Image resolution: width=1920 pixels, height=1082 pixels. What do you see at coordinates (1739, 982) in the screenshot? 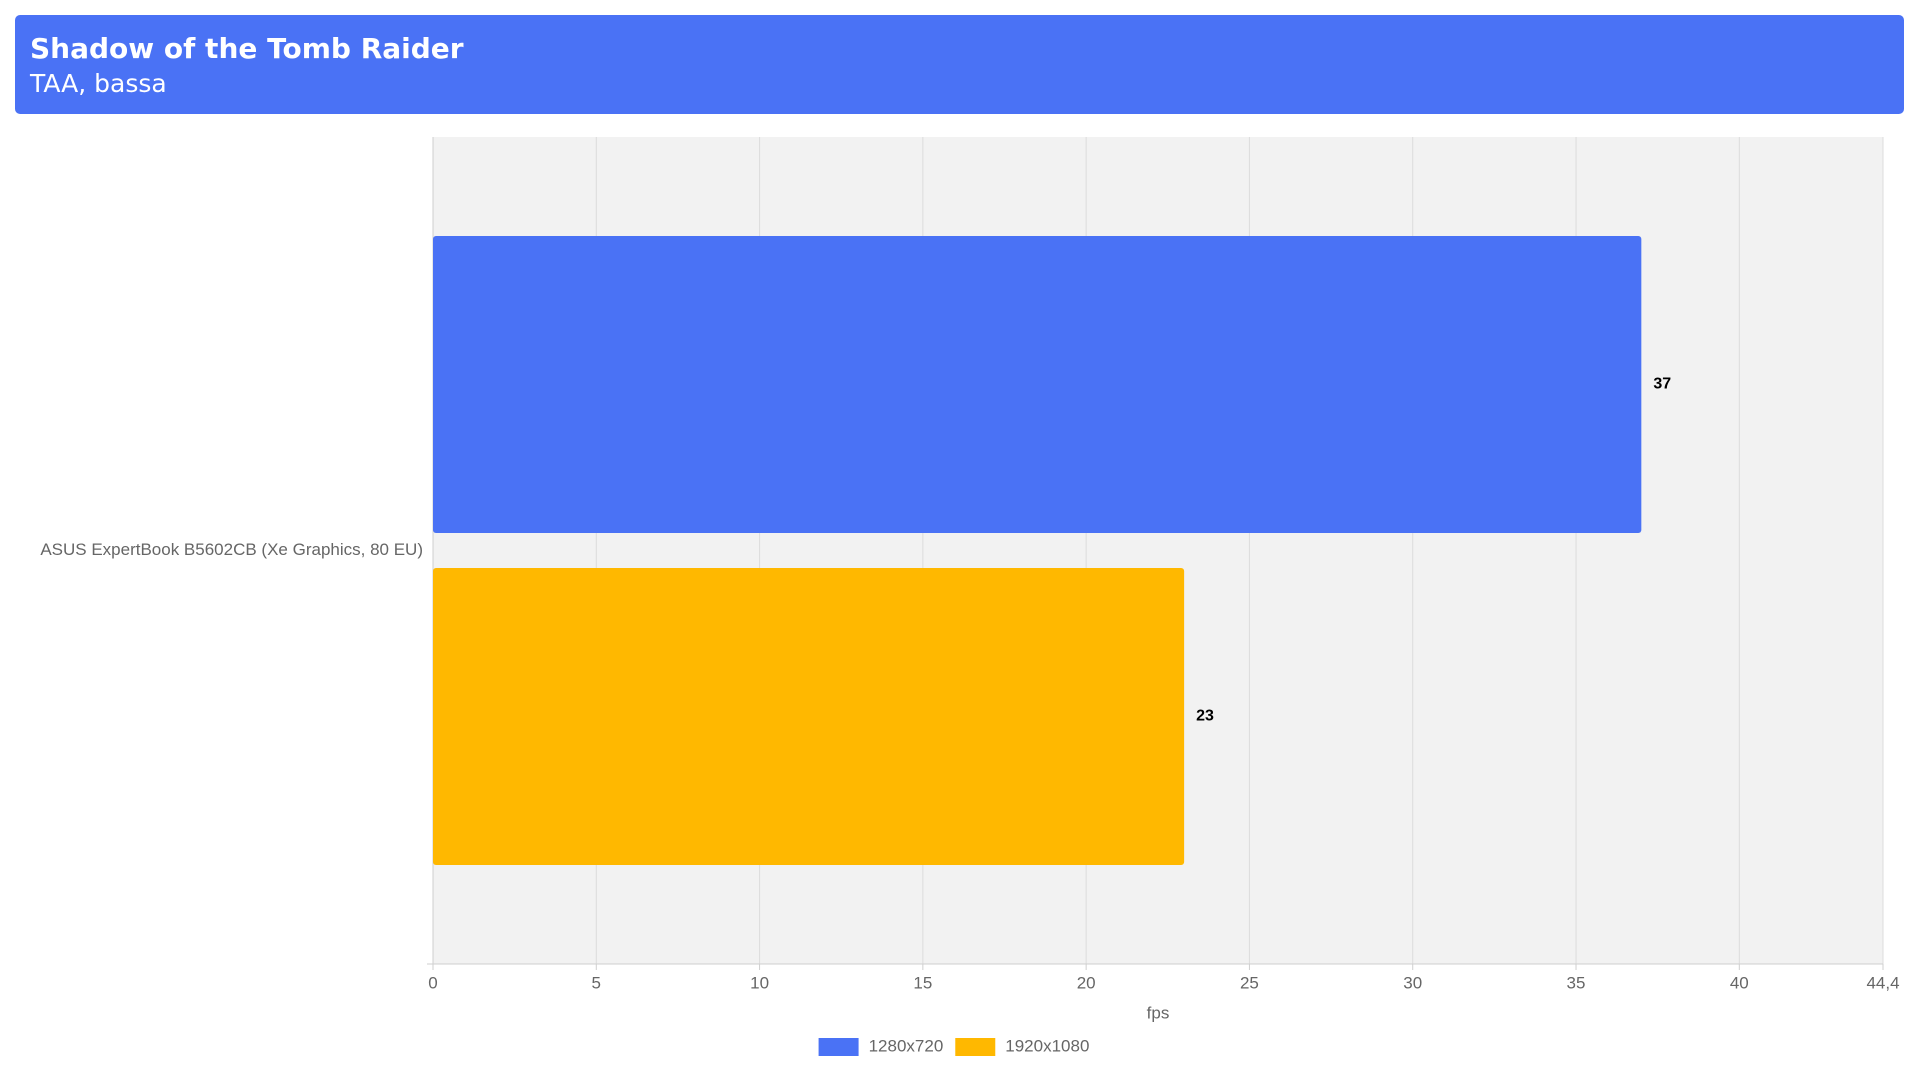
I see `x-tick-label: 40` at bounding box center [1739, 982].